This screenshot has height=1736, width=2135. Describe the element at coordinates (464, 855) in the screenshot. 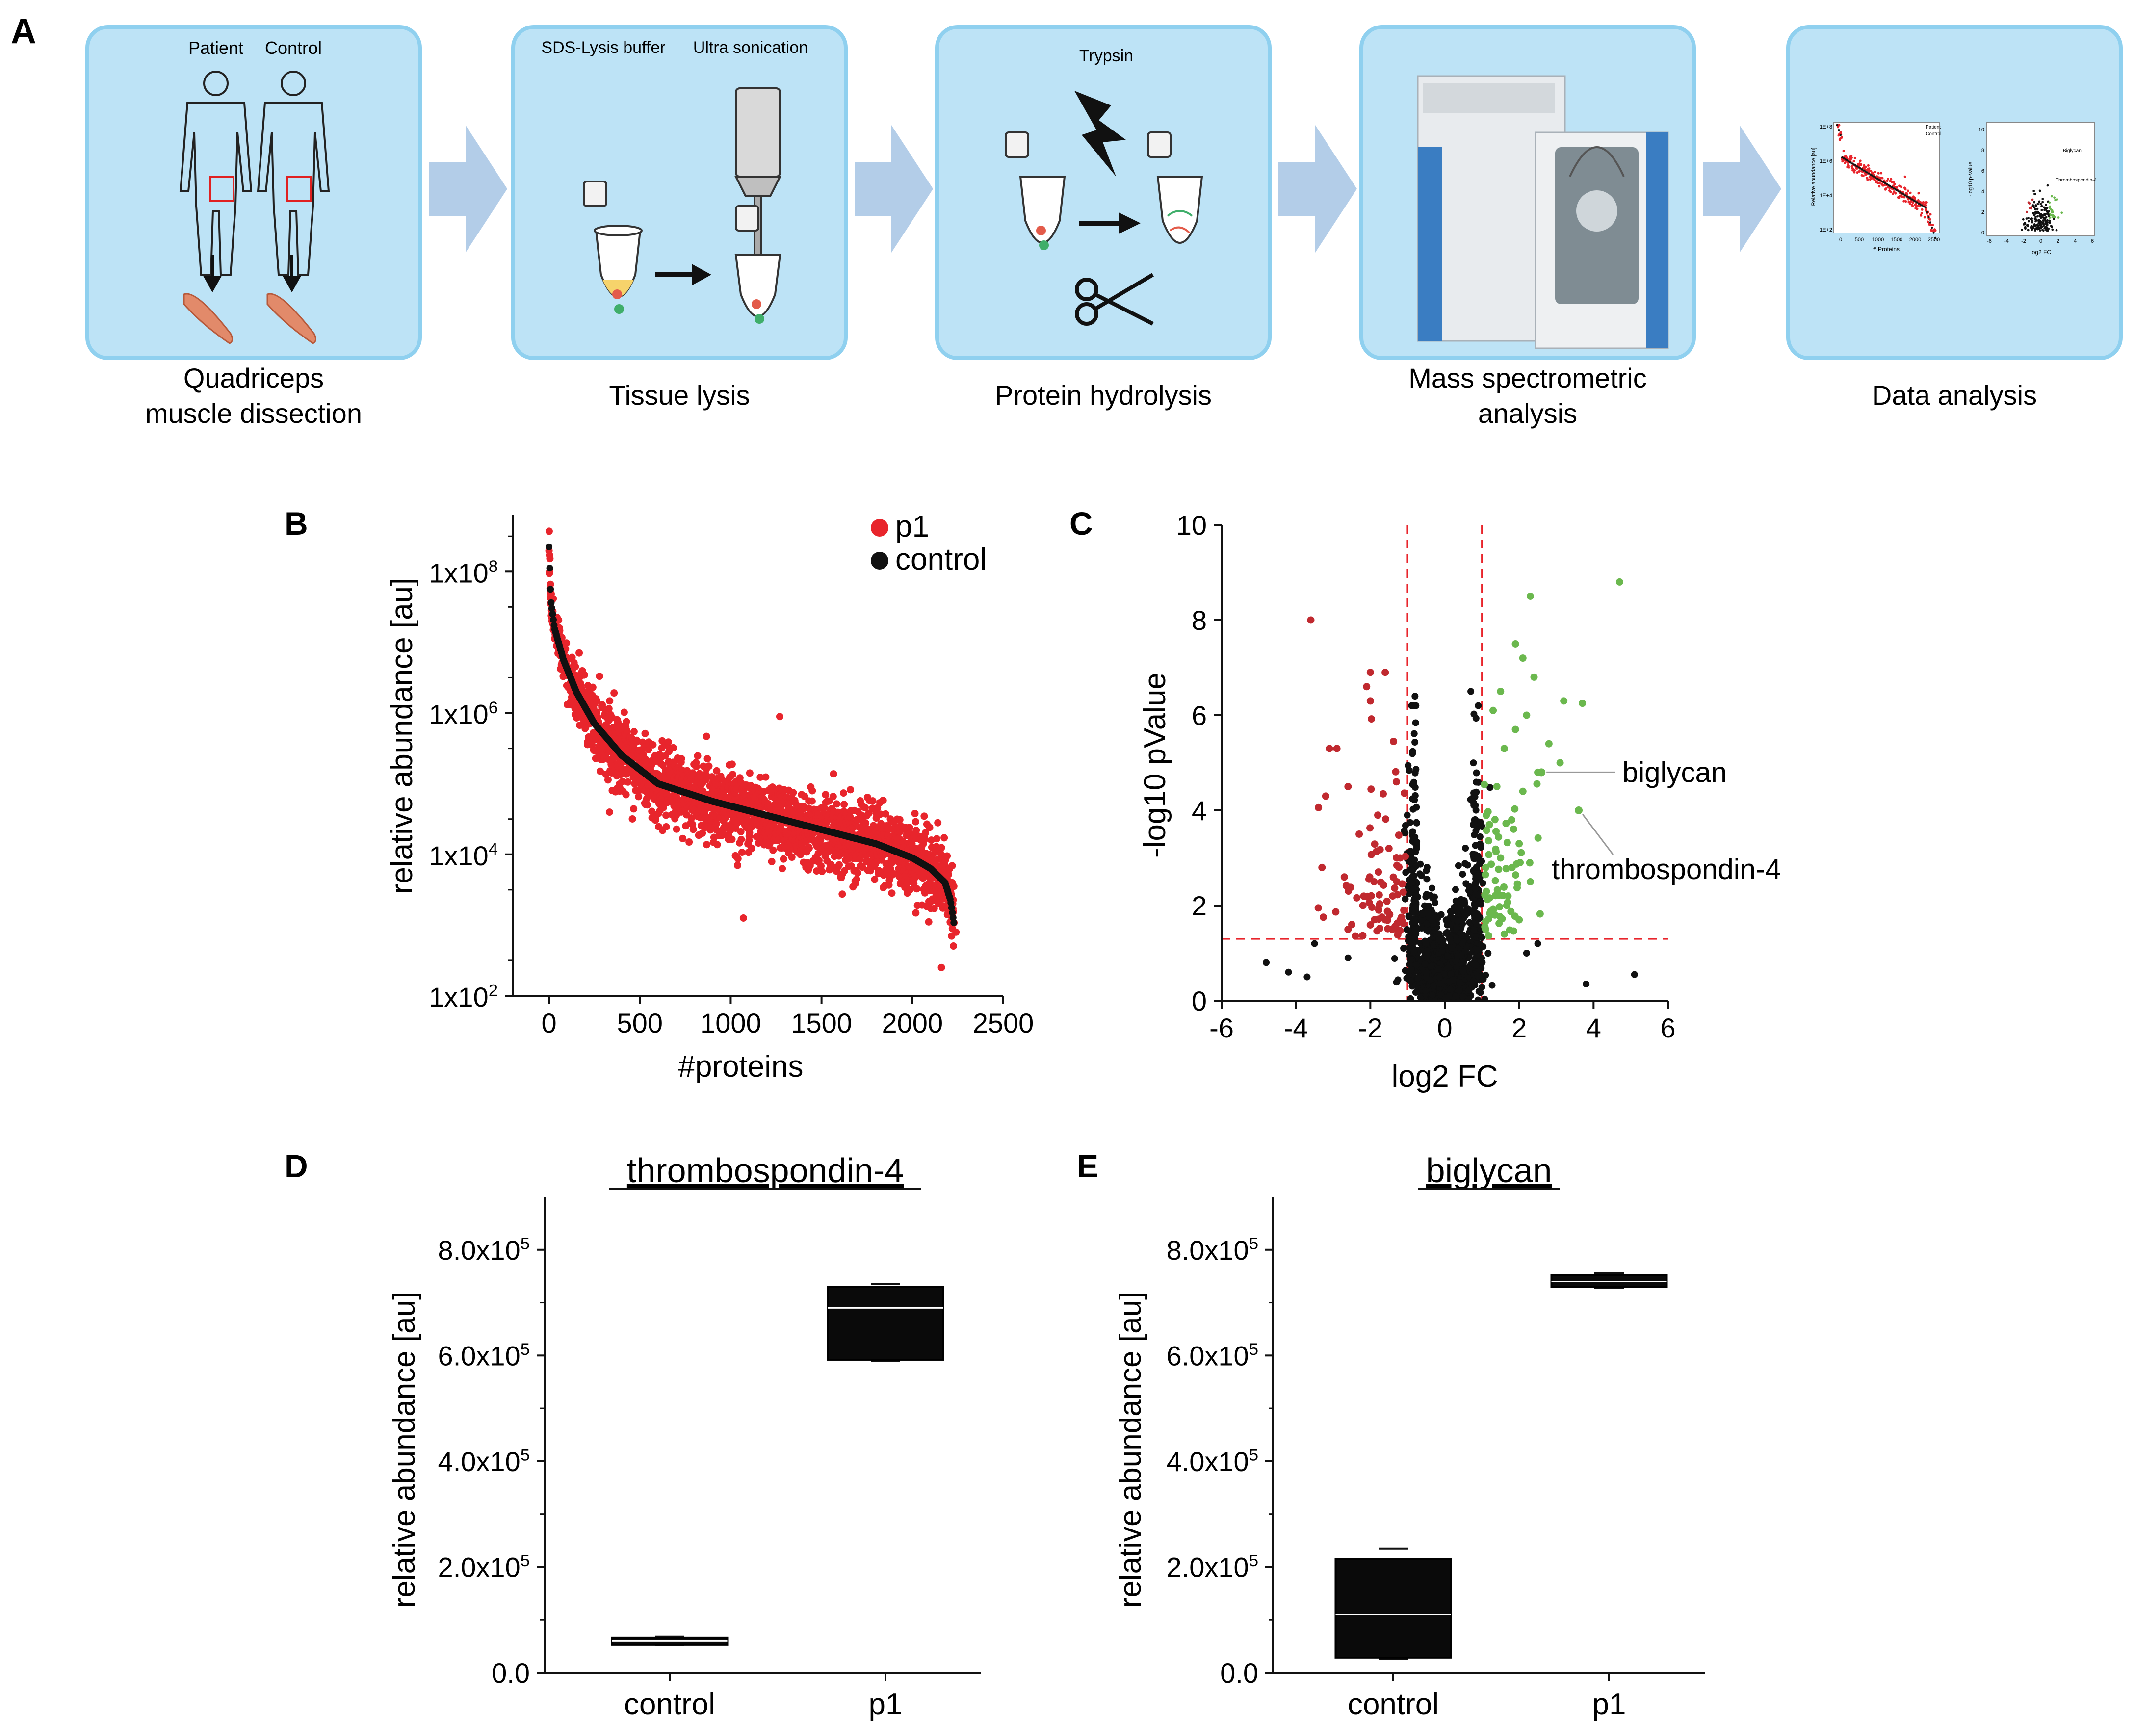

I see `b-y-tick-label: 1x104` at that location.